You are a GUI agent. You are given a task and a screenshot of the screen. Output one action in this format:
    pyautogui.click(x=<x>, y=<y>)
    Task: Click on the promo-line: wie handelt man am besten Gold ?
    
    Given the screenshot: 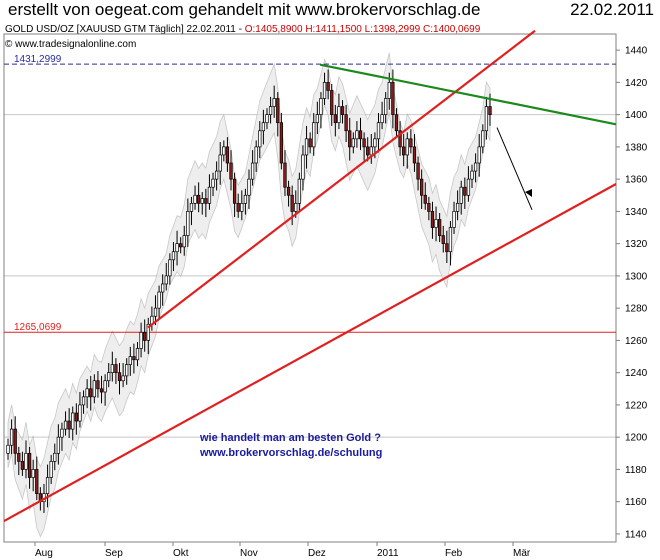 What is the action you would take?
    pyautogui.click(x=290, y=438)
    